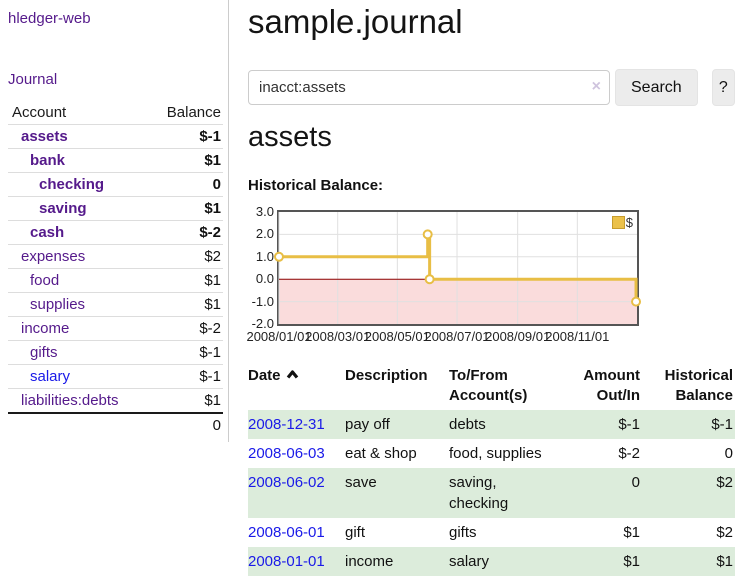 The image size is (742, 582). Describe the element at coordinates (185, 424) in the screenshot. I see `accounts-total-balance: 0` at that location.